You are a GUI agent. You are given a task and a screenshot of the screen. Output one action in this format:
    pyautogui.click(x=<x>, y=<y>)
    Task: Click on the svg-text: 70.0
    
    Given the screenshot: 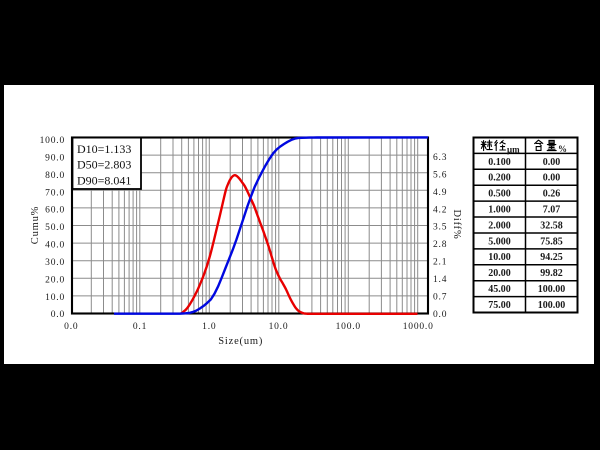 What is the action you would take?
    pyautogui.click(x=55, y=193)
    